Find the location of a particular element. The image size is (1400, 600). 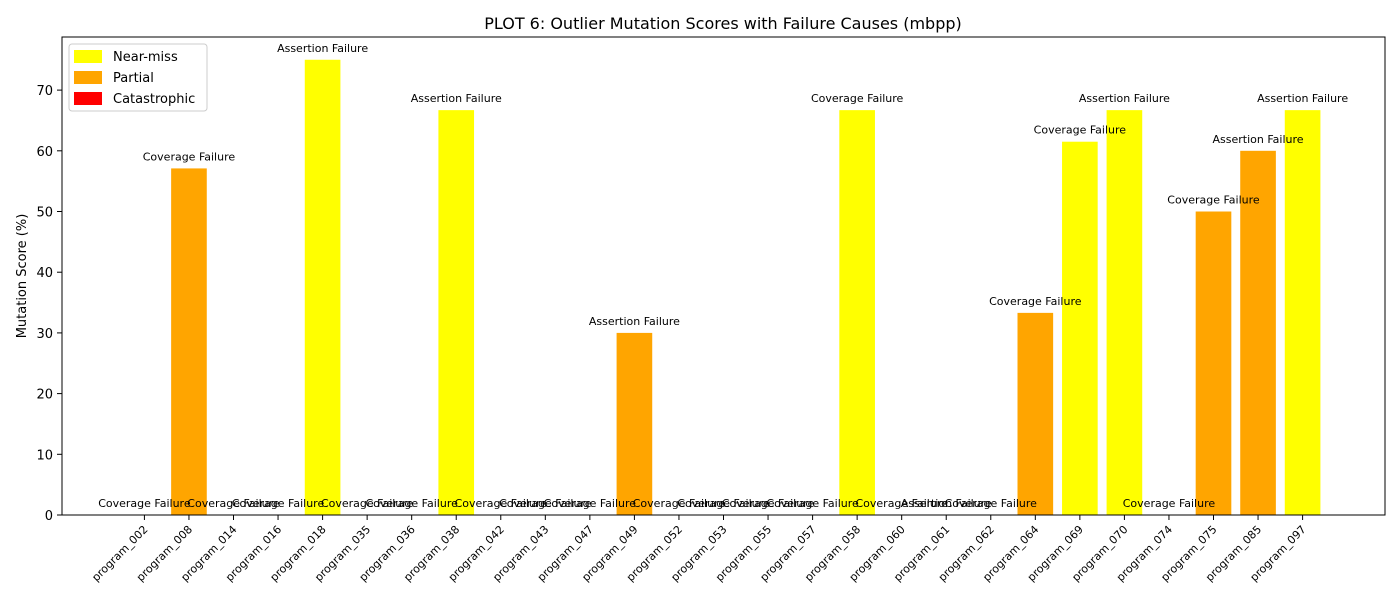

bar-label-program-058: Coverage Failure is located at coordinates (857, 98).